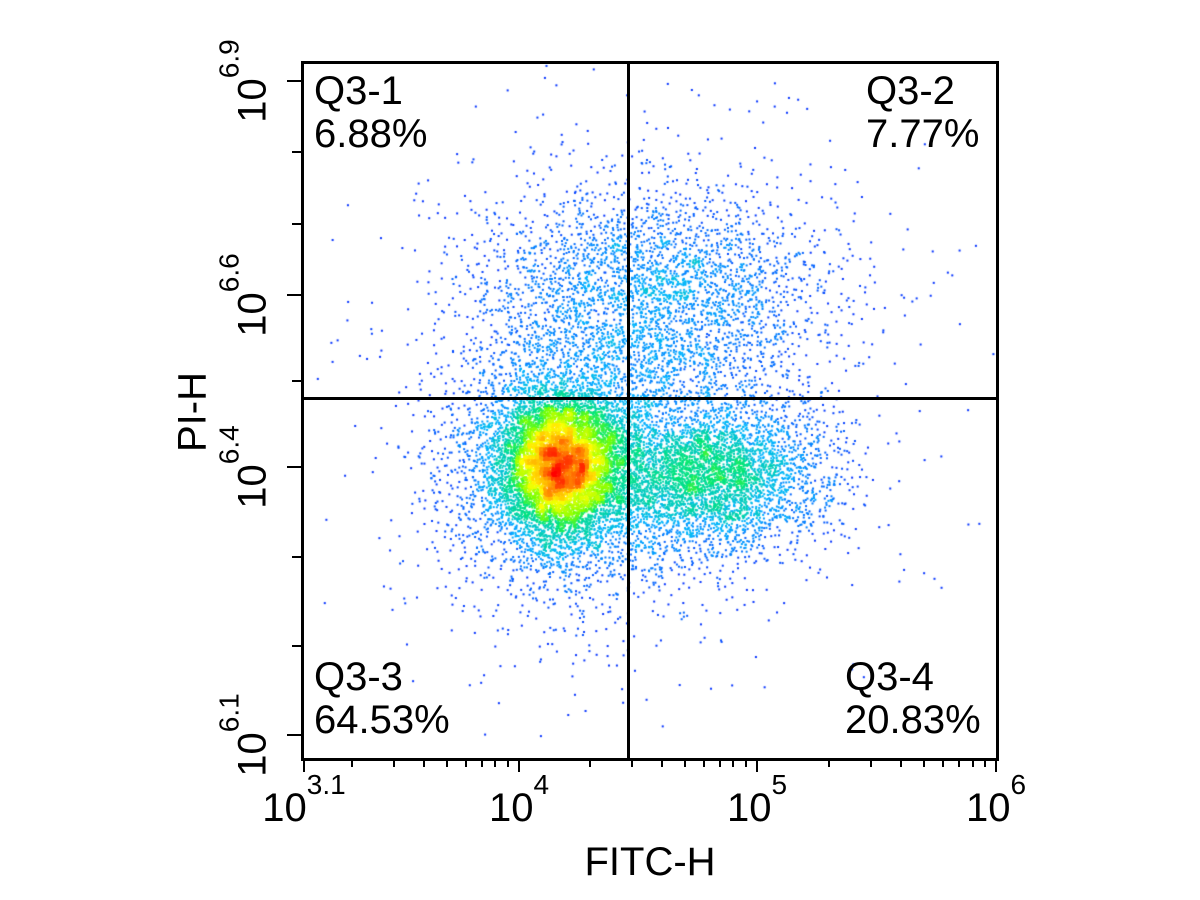 Image resolution: width=1200 pixels, height=900 pixels. I want to click on quadrant-label-q3-2: Q3-2 7.77%, so click(922, 113).